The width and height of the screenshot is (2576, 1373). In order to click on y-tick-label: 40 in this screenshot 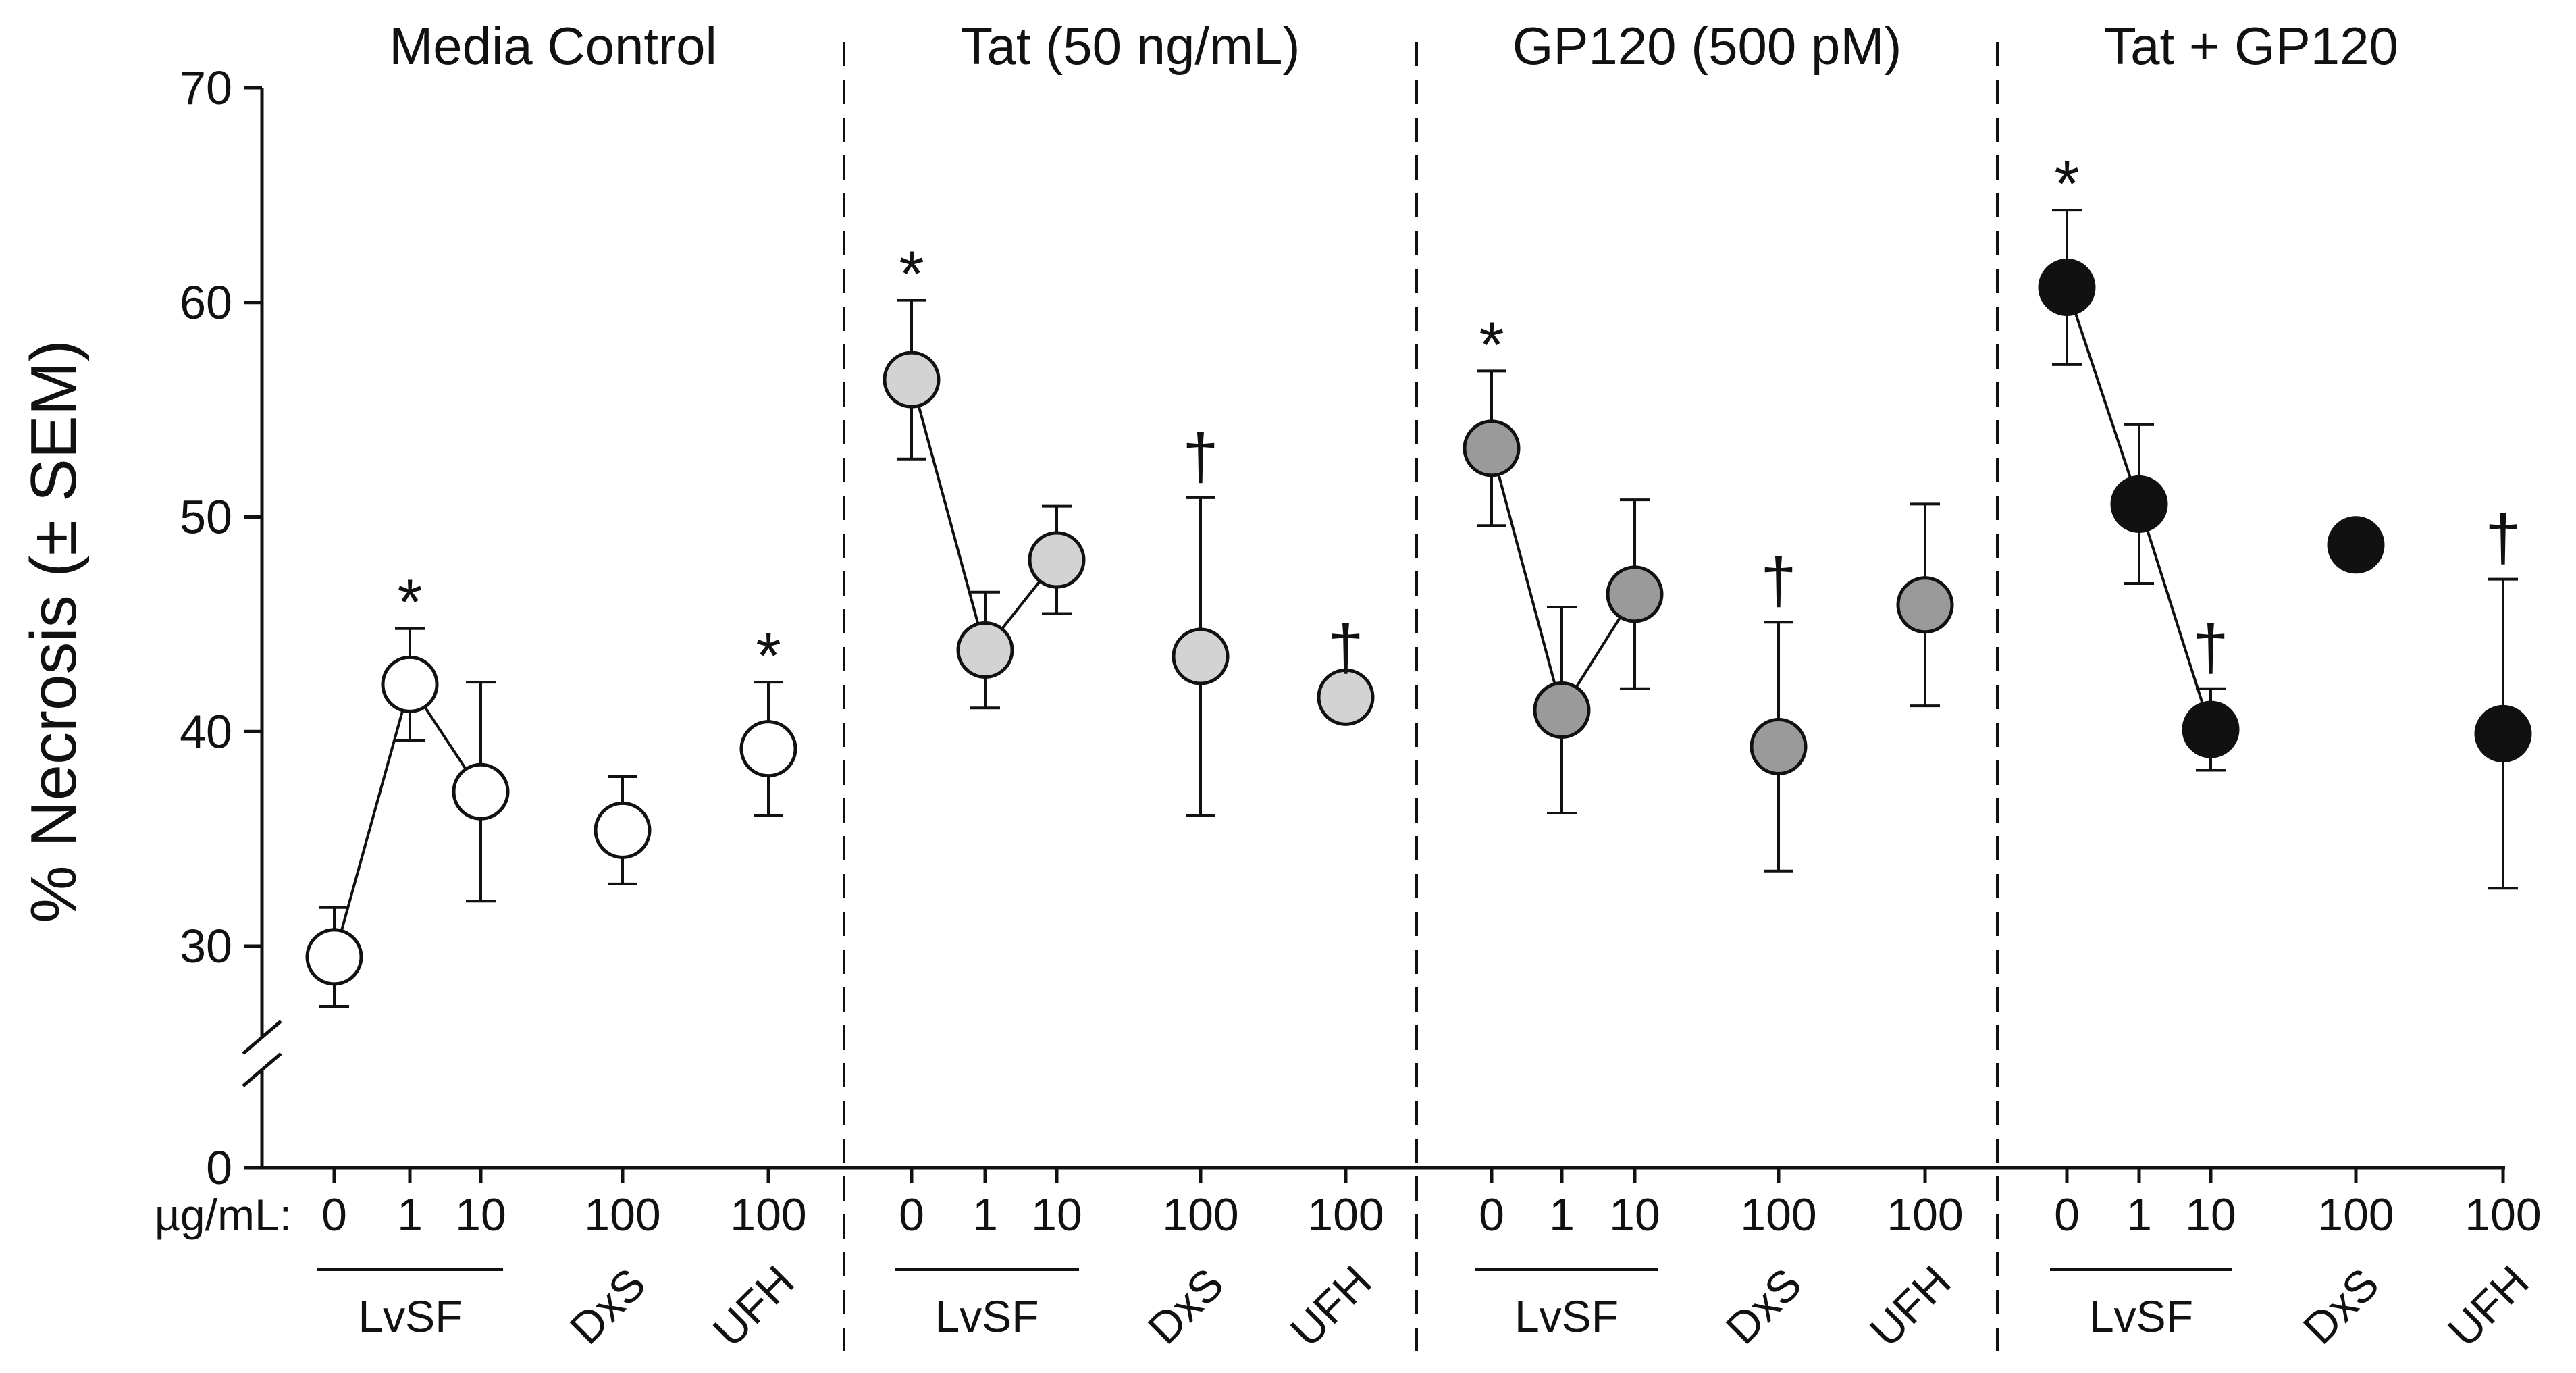, I will do `click(206, 731)`.